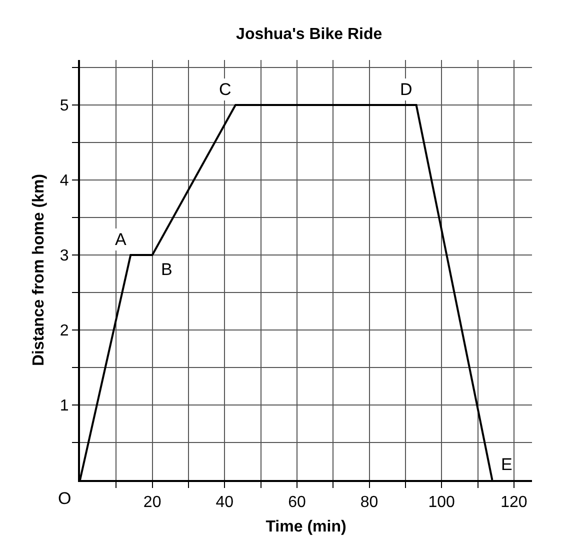 The width and height of the screenshot is (562, 560). Describe the element at coordinates (121, 239) in the screenshot. I see `annotation: A` at that location.